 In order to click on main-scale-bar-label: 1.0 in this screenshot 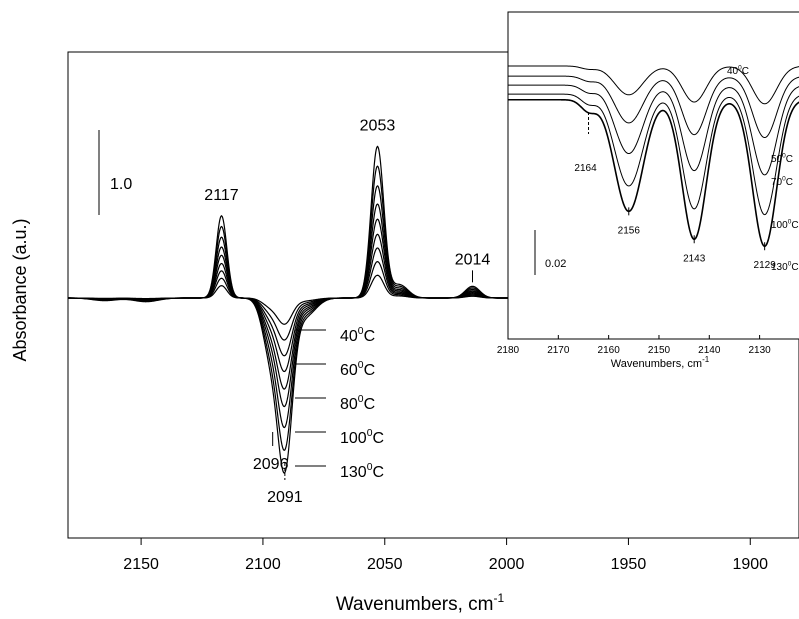, I will do `click(121, 184)`.